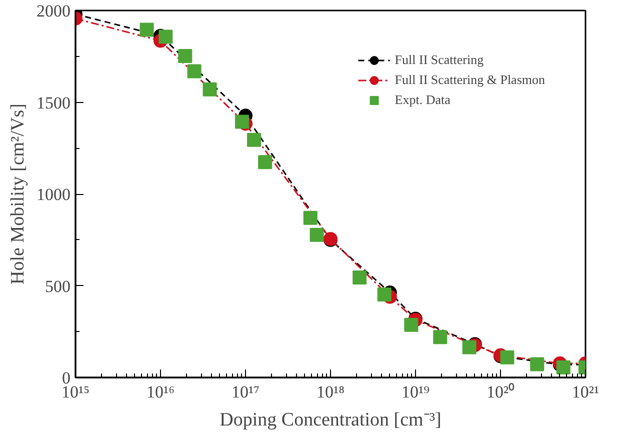 The width and height of the screenshot is (617, 437). Describe the element at coordinates (57, 286) in the screenshot. I see `y-tick-label: 500` at that location.